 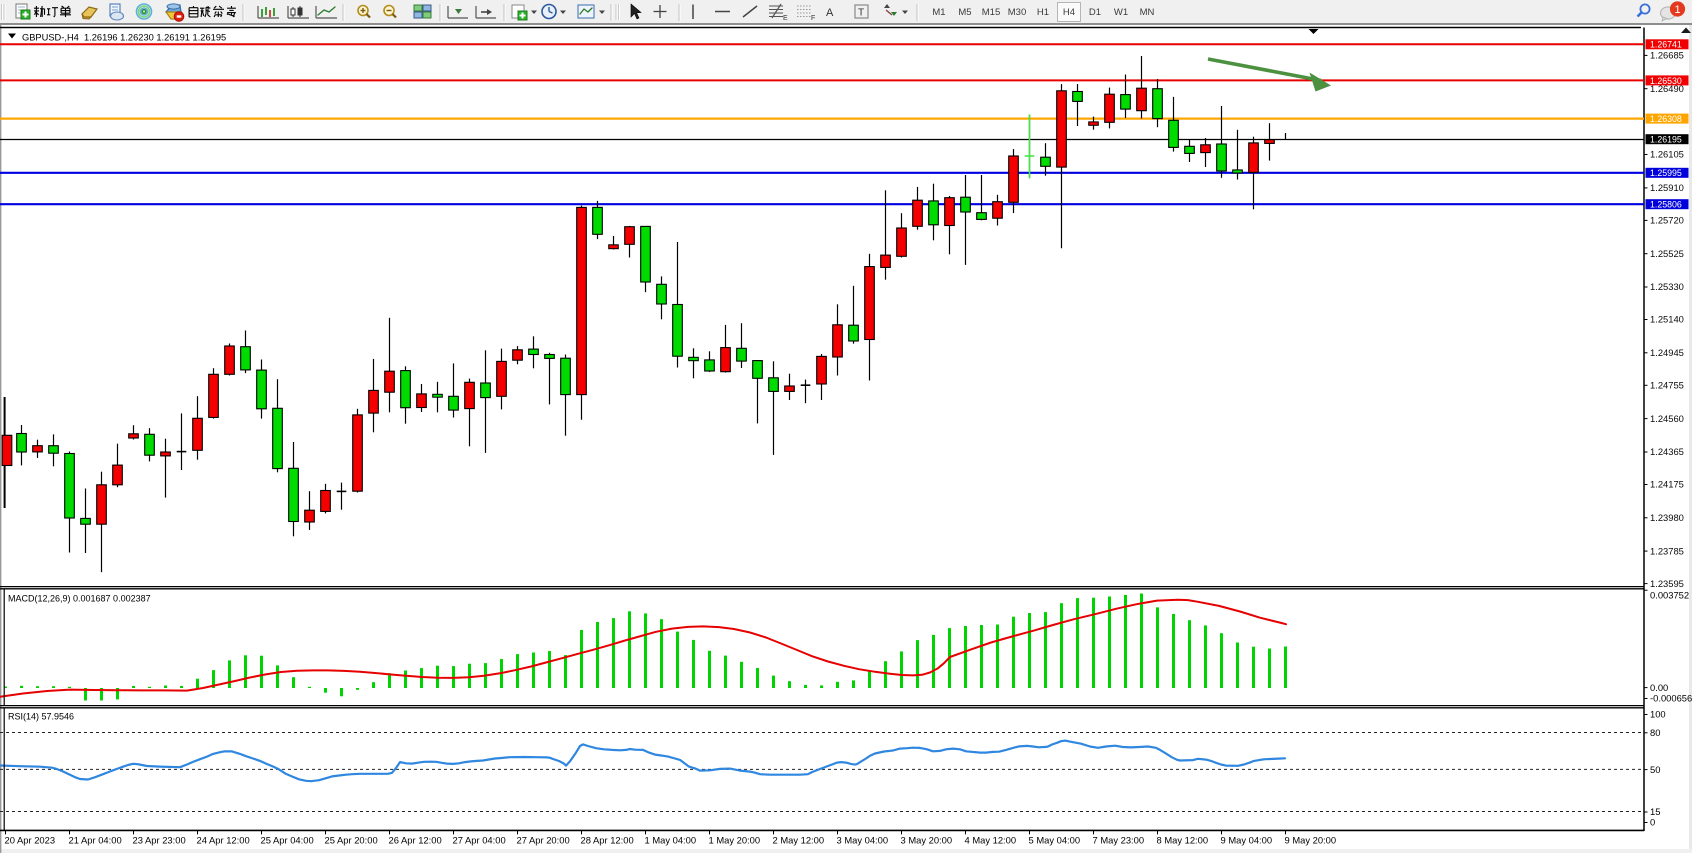 I want to click on svg-text: T, so click(x=861, y=13).